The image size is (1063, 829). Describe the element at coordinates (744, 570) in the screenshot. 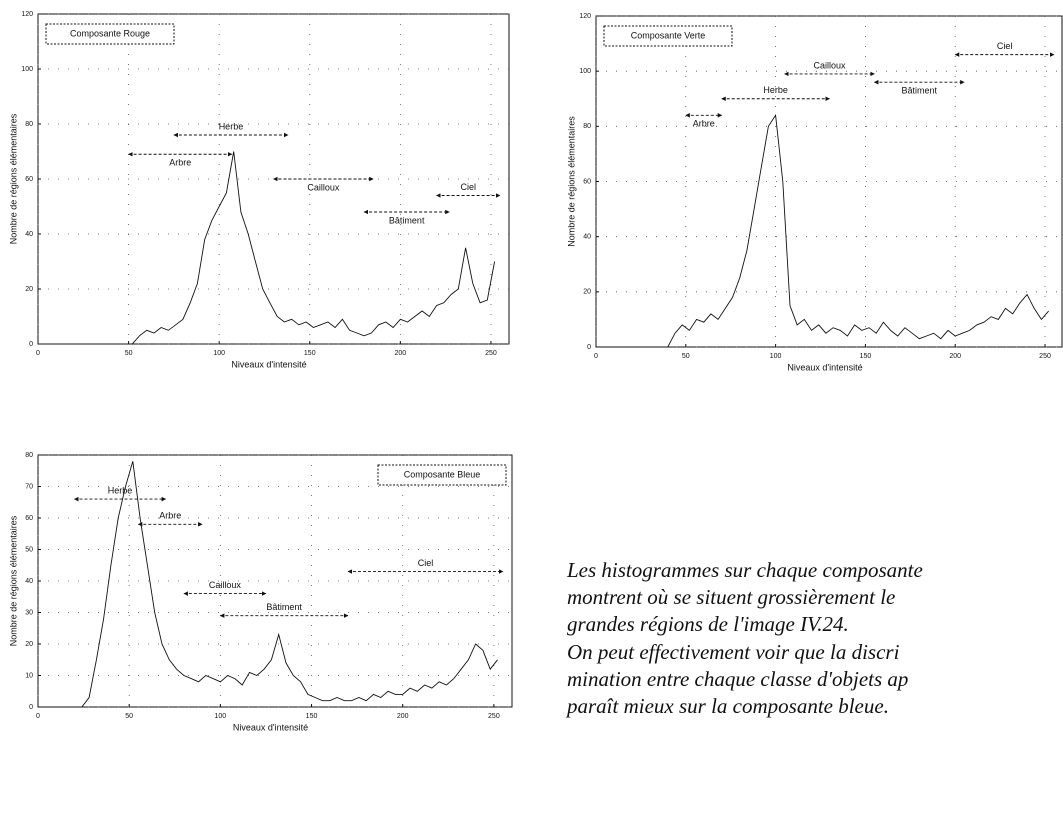

I see `paragraph-line: Les histogrammes sur chaque composante` at that location.